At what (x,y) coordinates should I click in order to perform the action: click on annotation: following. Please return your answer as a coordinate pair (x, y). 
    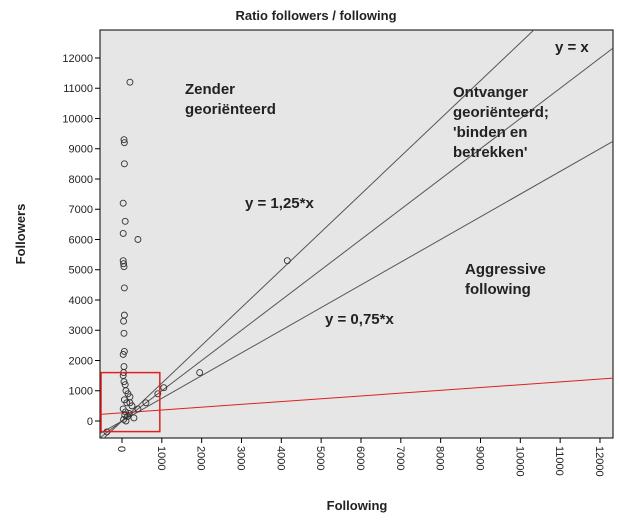
    Looking at the image, I should click on (498, 289).